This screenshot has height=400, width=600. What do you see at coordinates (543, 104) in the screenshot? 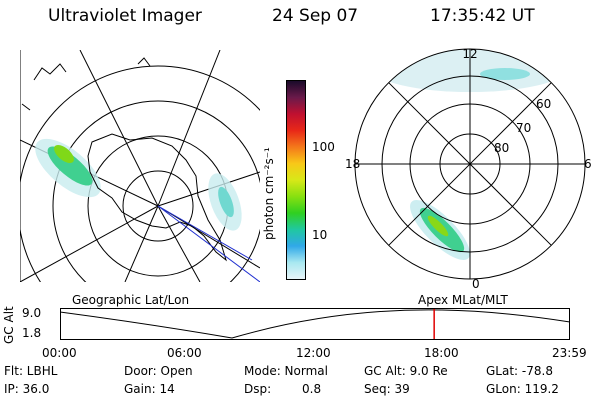
I see `mlat-label-60: 60` at bounding box center [543, 104].